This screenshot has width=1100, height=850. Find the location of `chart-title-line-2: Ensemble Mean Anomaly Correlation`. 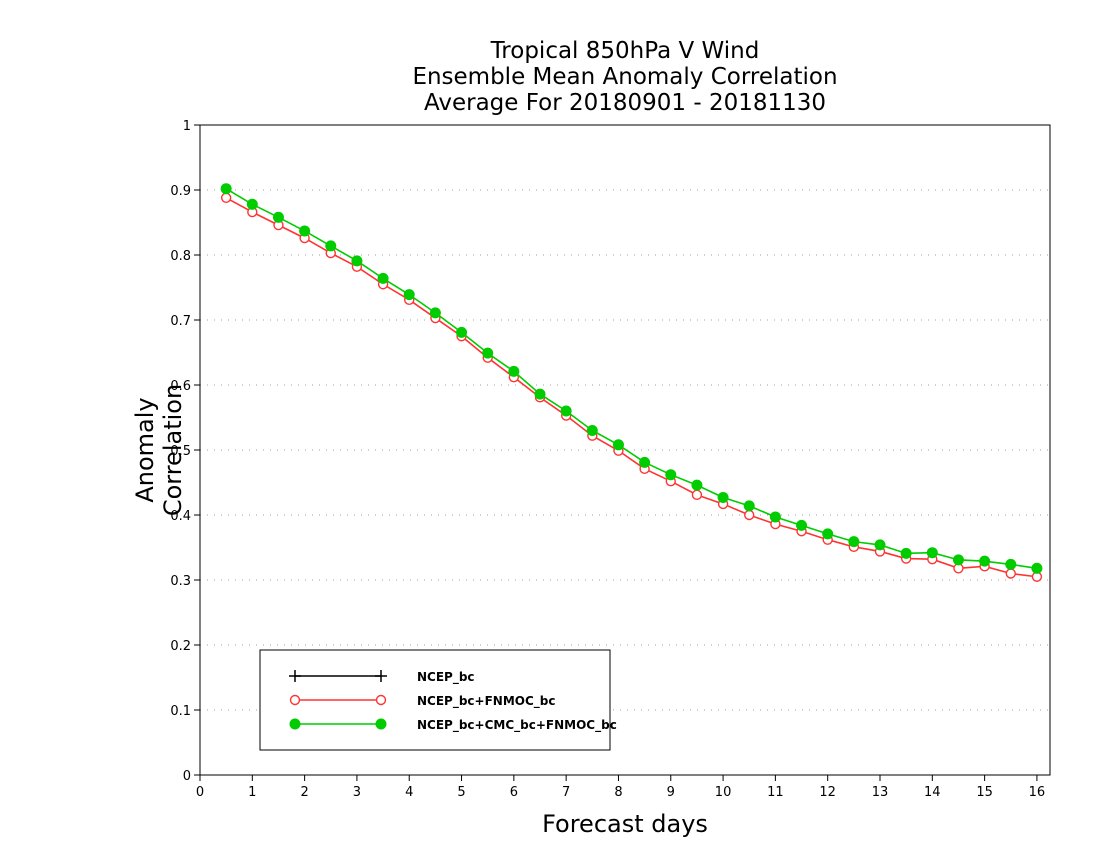

chart-title-line-2: Ensemble Mean Anomaly Correlation is located at coordinates (625, 77).